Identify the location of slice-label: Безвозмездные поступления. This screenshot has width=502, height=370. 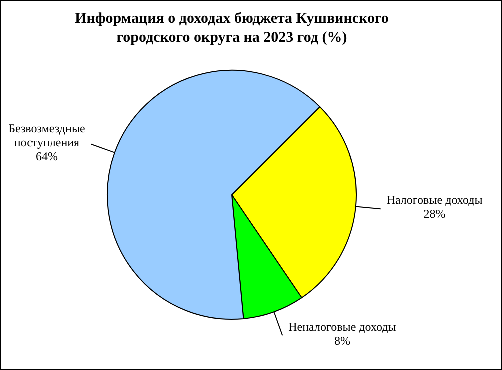
(47, 136).